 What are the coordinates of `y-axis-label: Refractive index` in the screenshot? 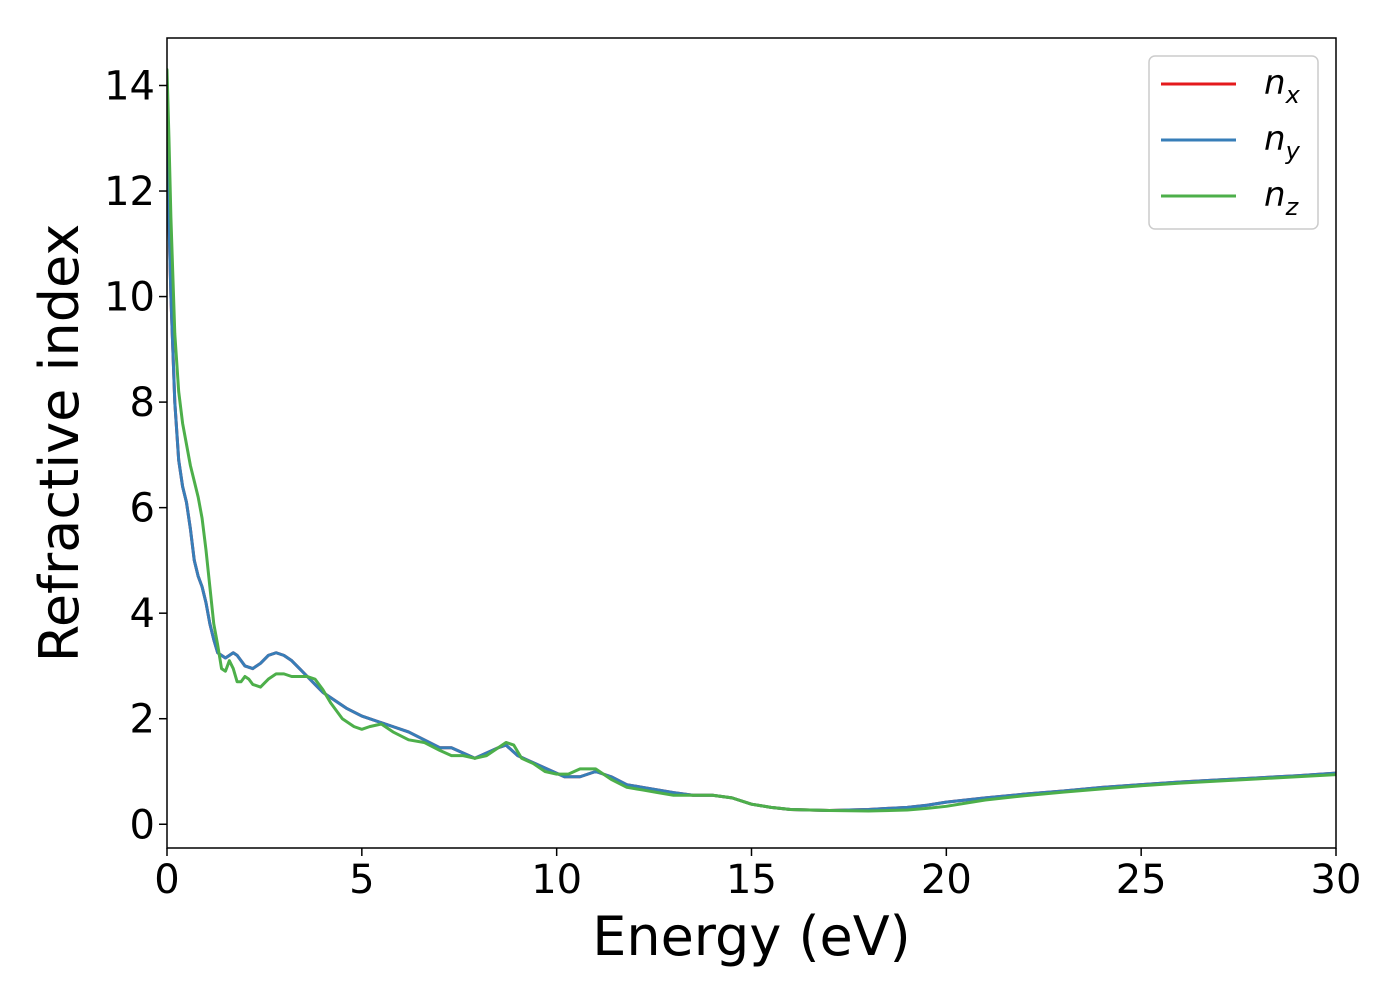 It's located at (59, 443).